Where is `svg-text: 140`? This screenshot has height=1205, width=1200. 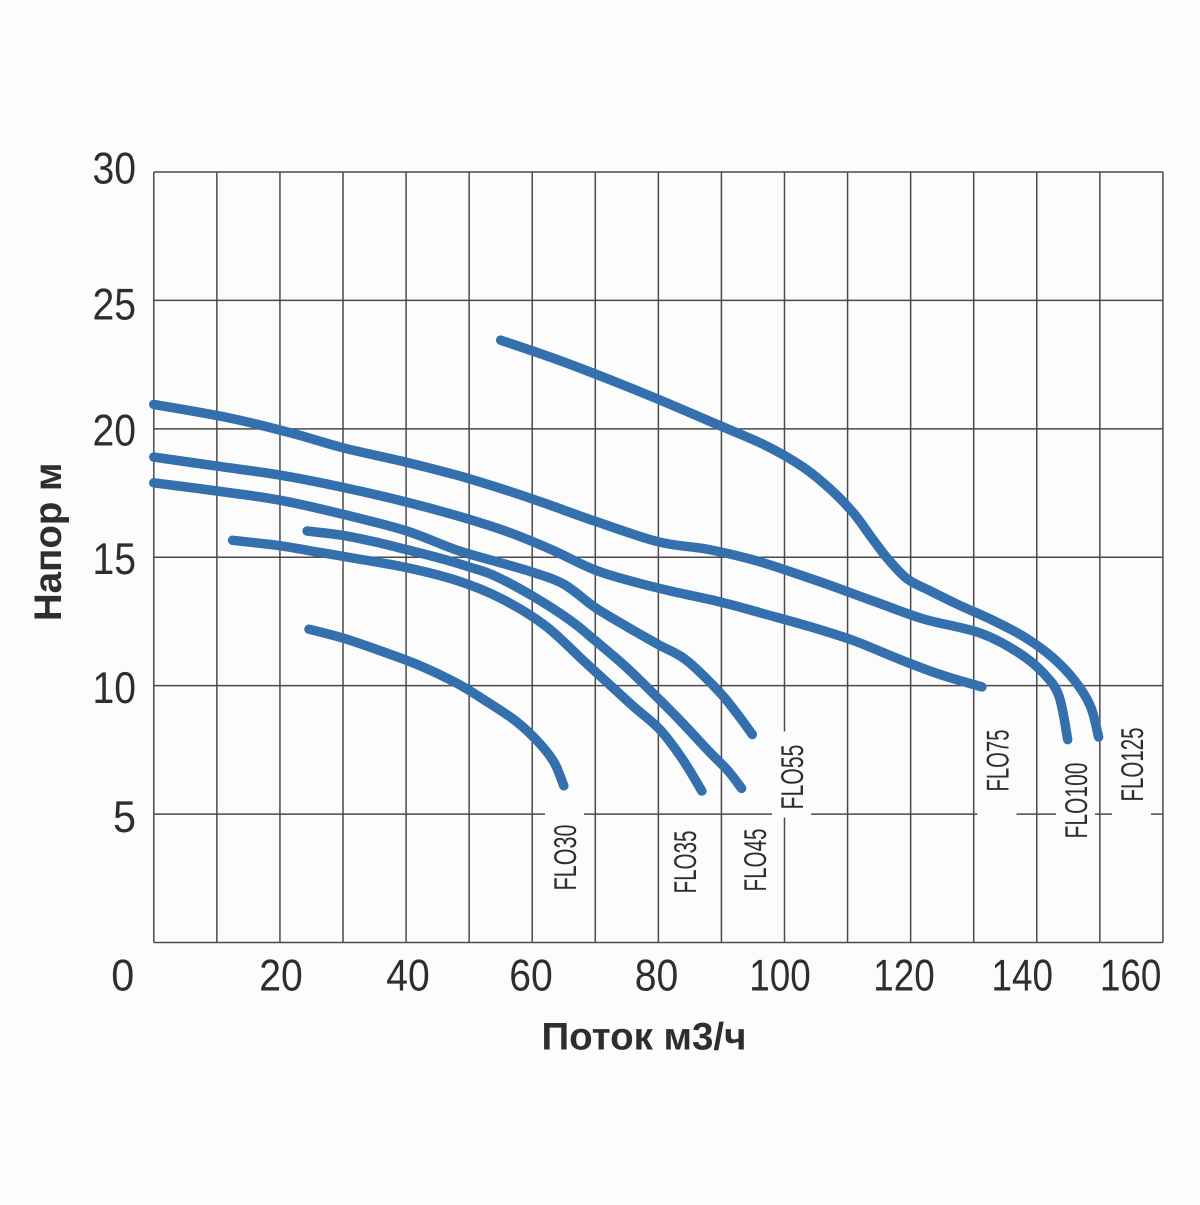 svg-text: 140 is located at coordinates (1023, 976).